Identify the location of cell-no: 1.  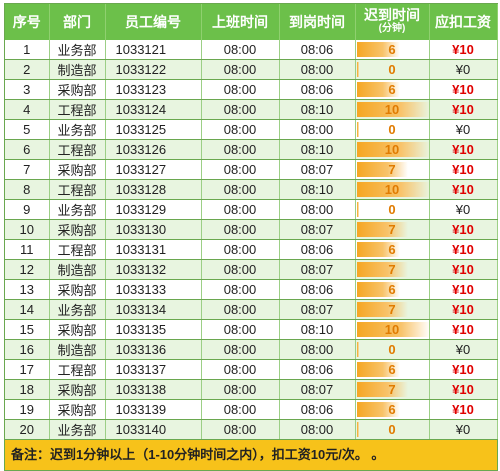
(27, 50).